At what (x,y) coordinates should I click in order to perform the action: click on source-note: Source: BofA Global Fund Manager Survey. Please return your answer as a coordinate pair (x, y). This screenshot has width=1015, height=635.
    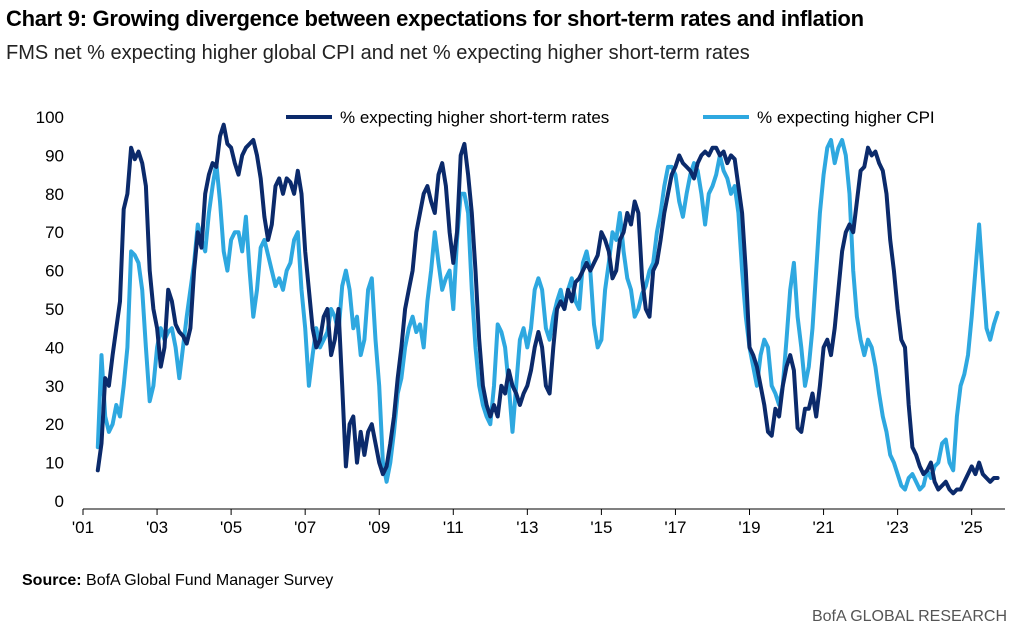
    Looking at the image, I should click on (177, 581).